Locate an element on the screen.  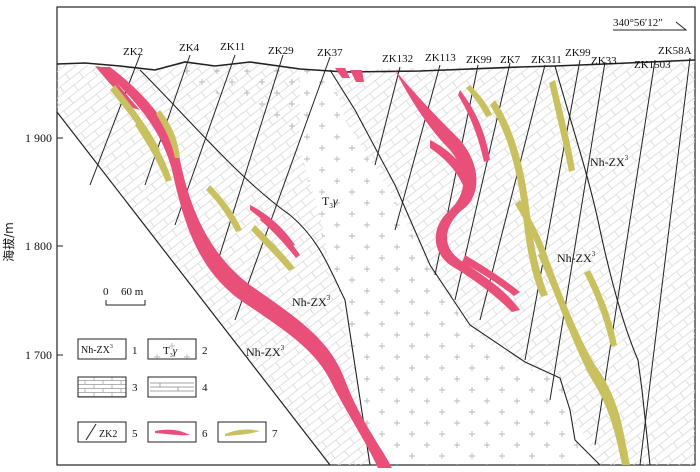
scale-bar: 0 60 m is located at coordinates (124, 296).